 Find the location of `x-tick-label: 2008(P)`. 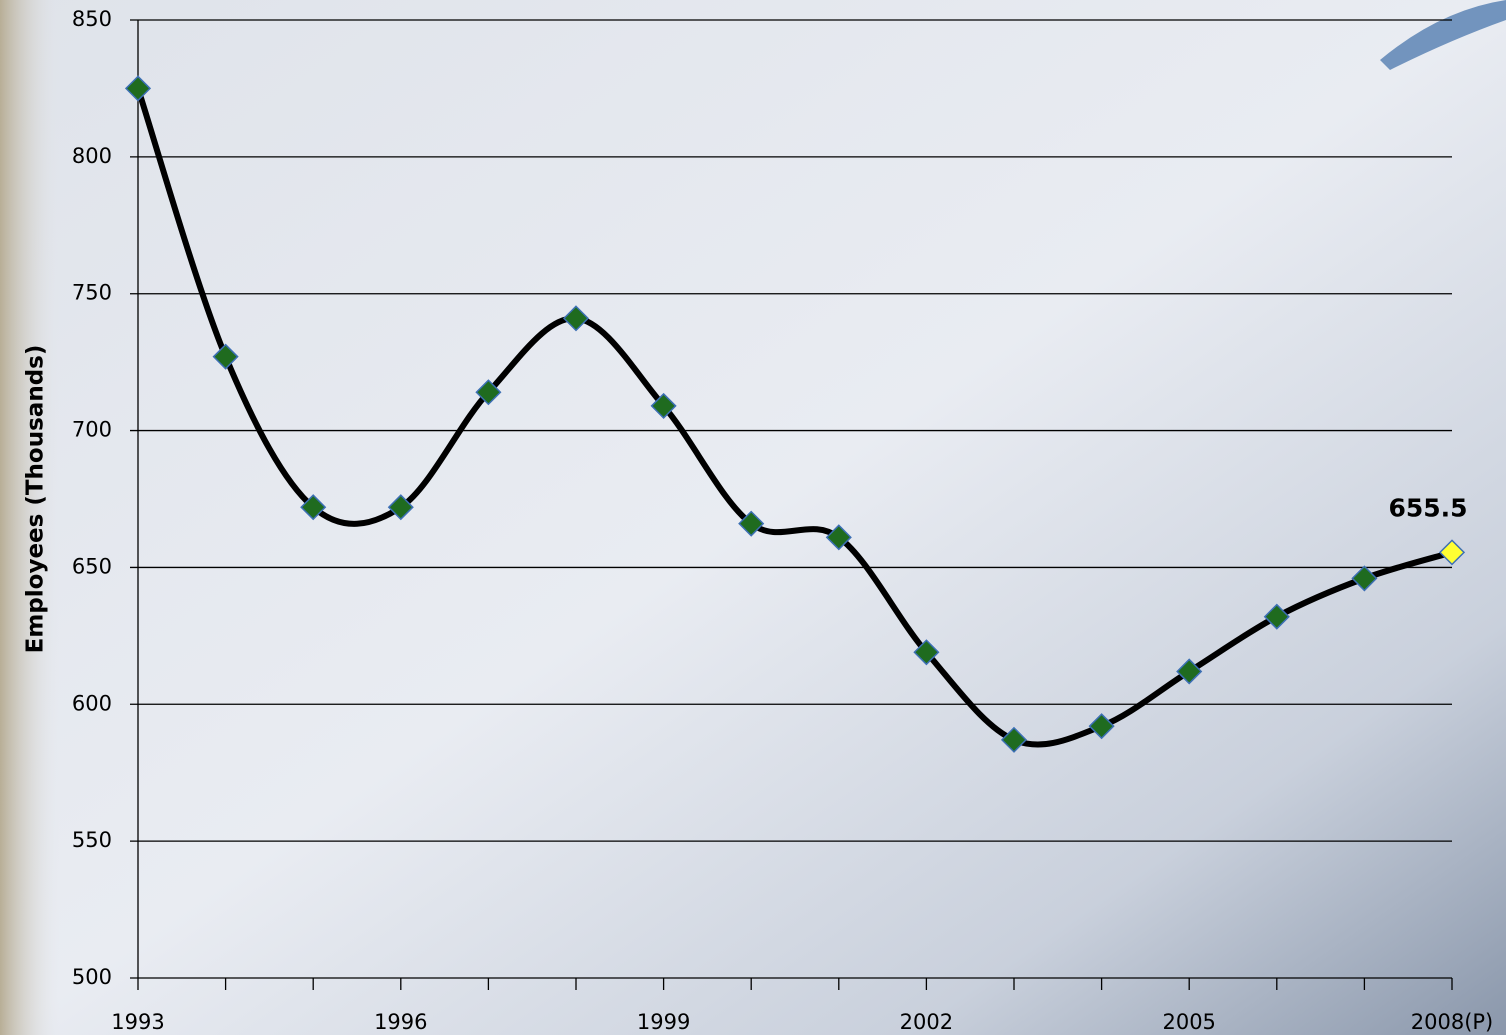

x-tick-label: 2008(P) is located at coordinates (1452, 1022).